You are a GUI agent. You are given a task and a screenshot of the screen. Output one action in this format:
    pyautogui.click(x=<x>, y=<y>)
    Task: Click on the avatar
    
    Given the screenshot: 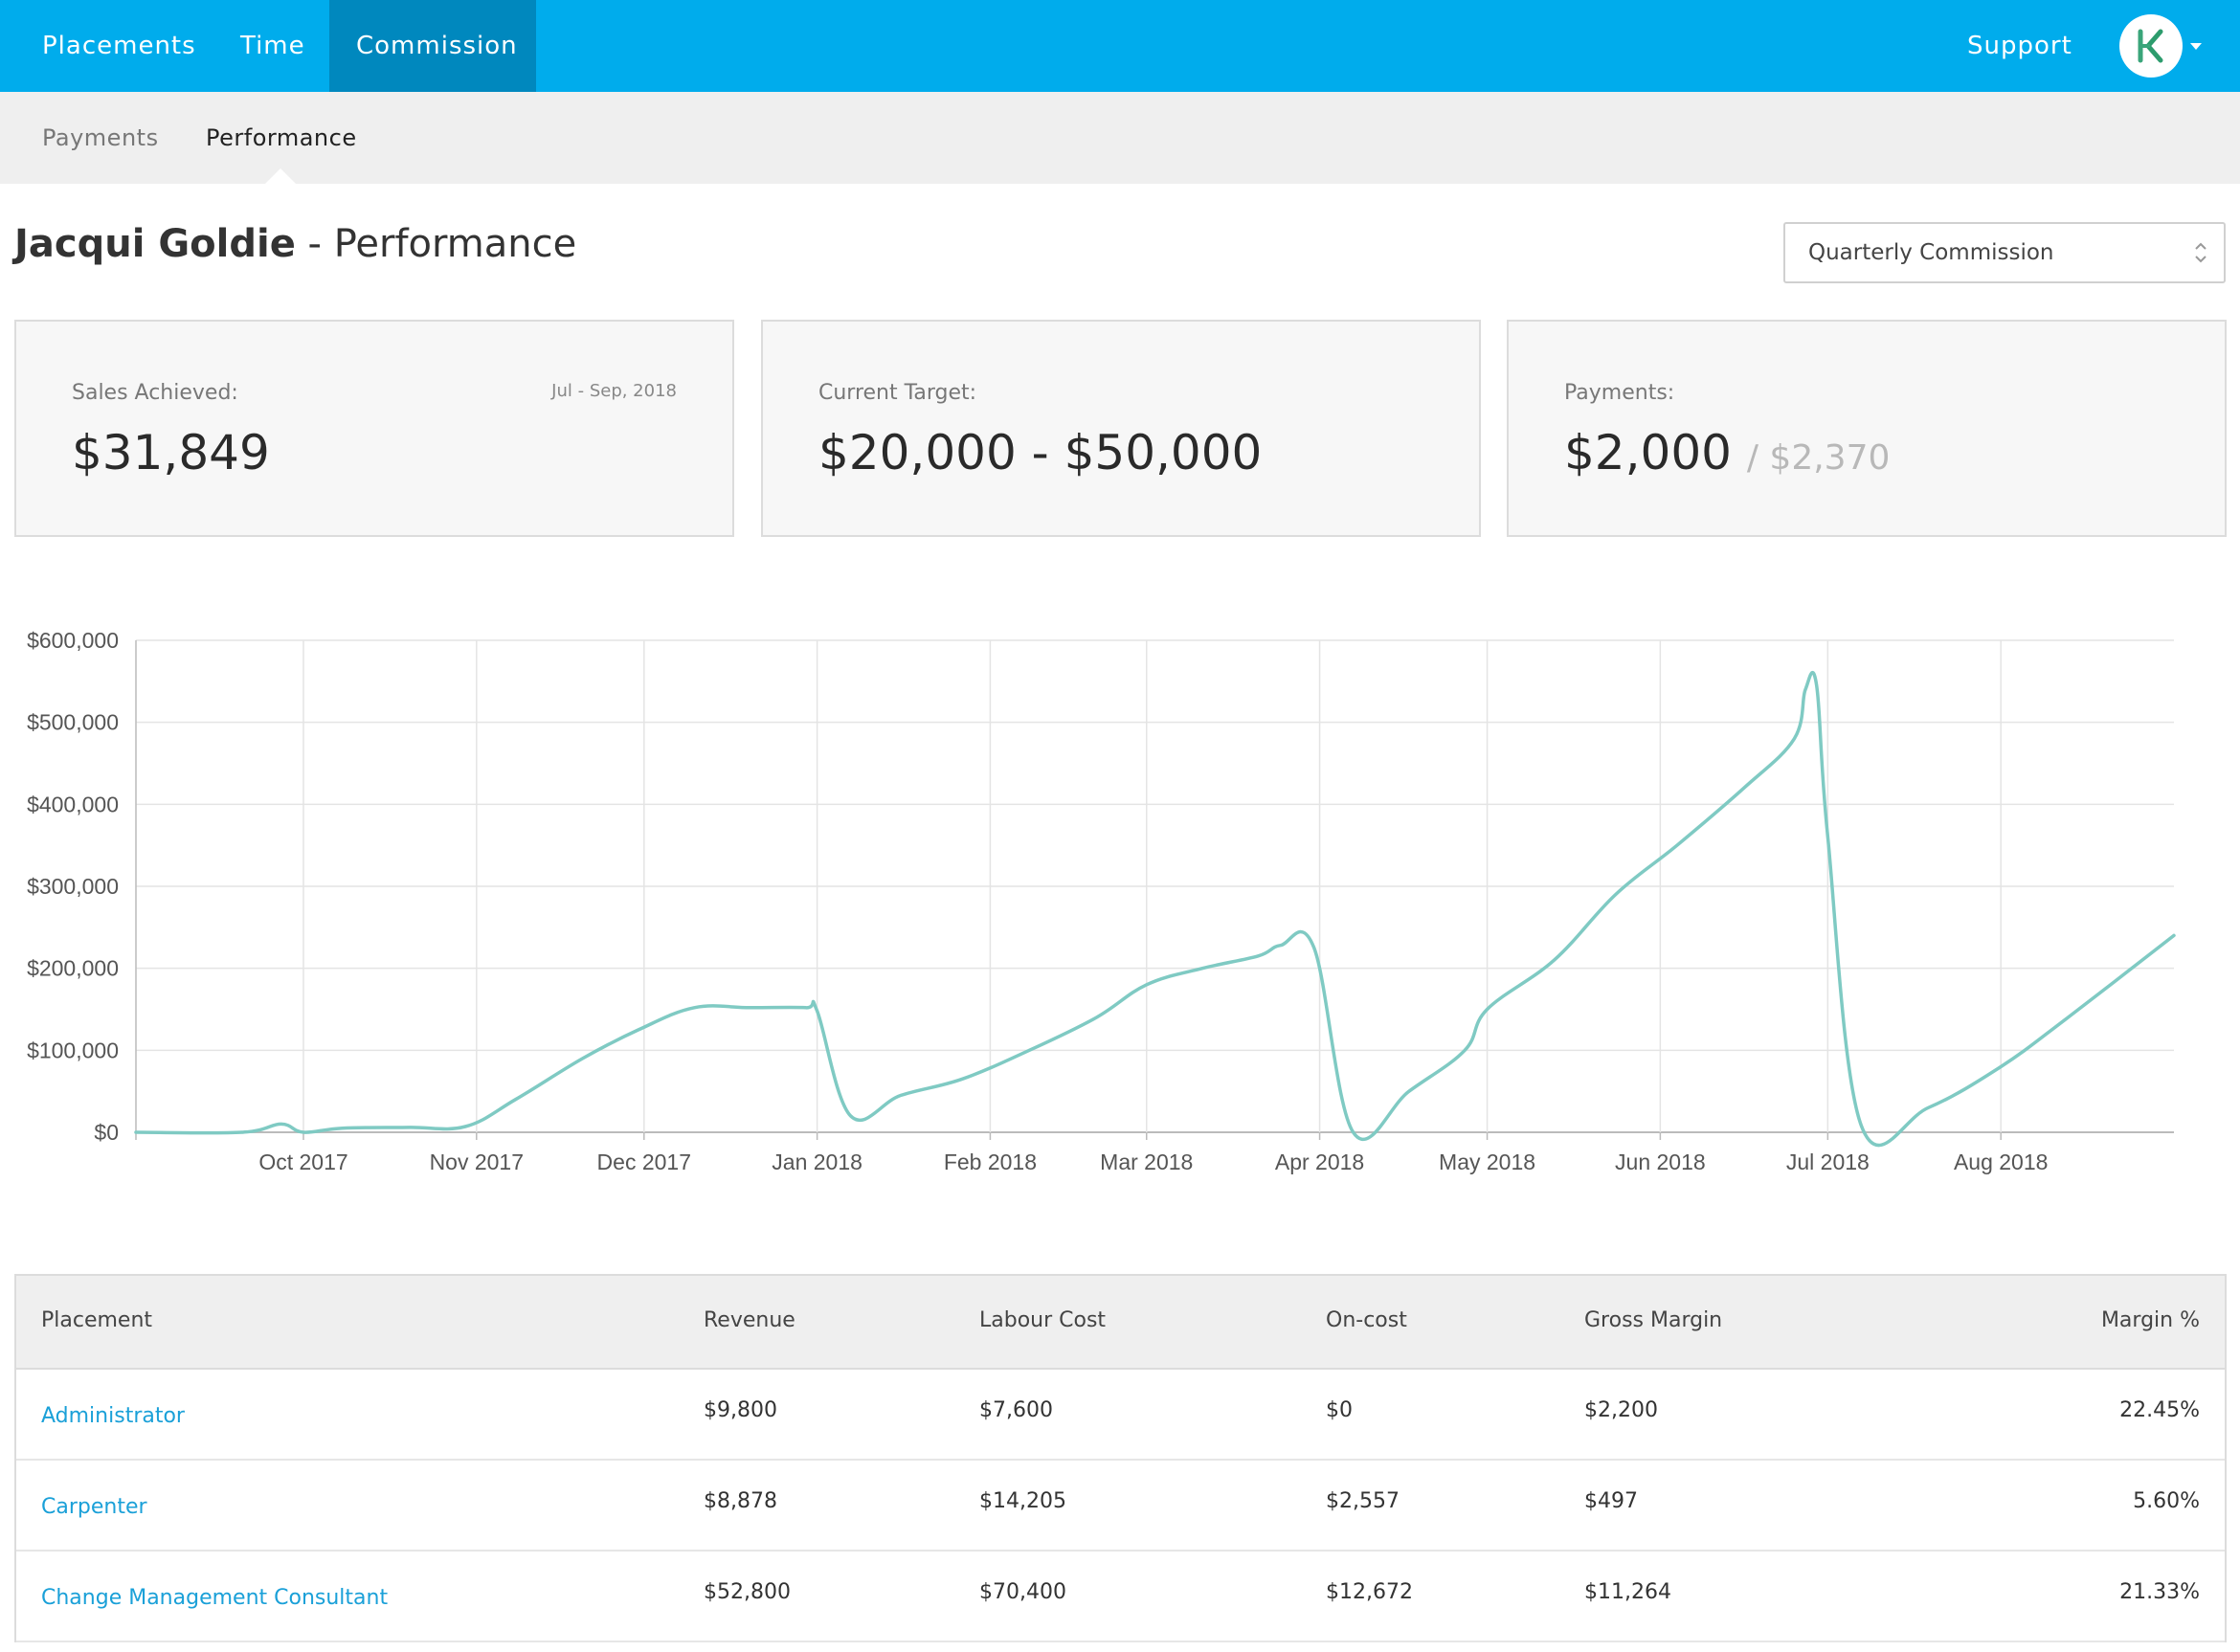 What is the action you would take?
    pyautogui.click(x=2151, y=46)
    